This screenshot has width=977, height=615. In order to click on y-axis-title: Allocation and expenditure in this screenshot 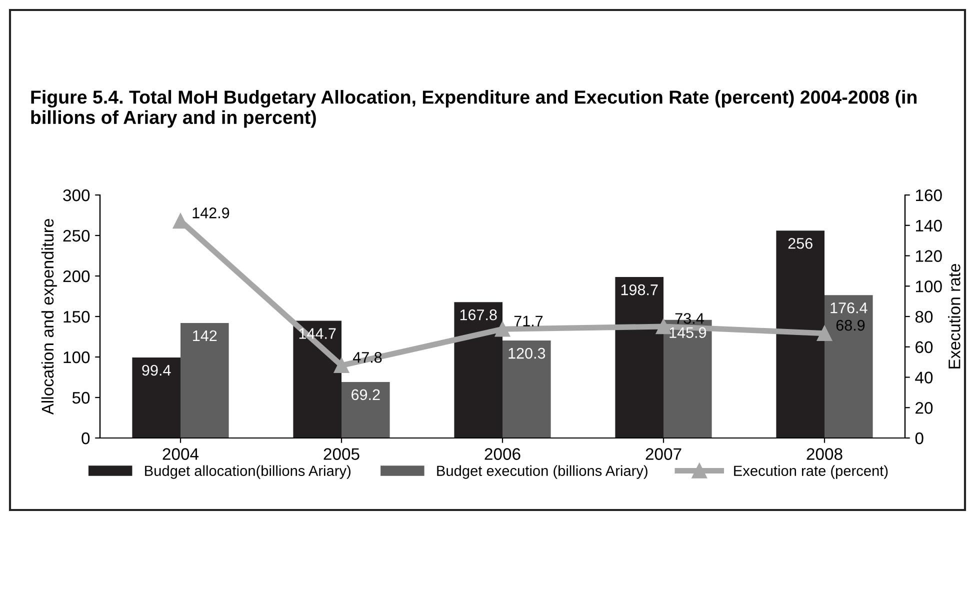, I will do `click(49, 317)`.